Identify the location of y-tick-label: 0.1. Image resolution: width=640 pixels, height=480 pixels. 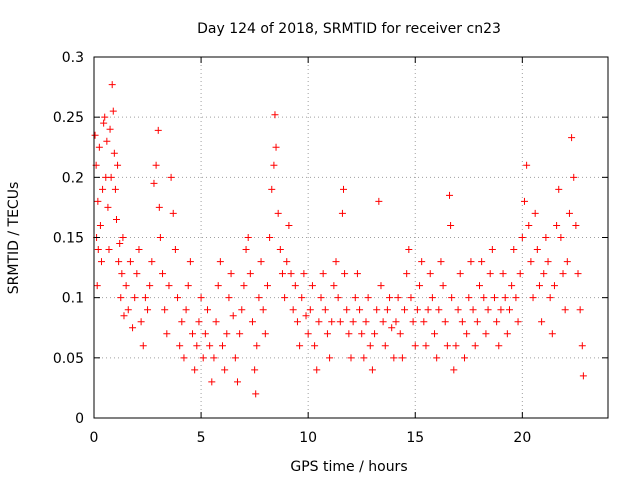
(73, 299).